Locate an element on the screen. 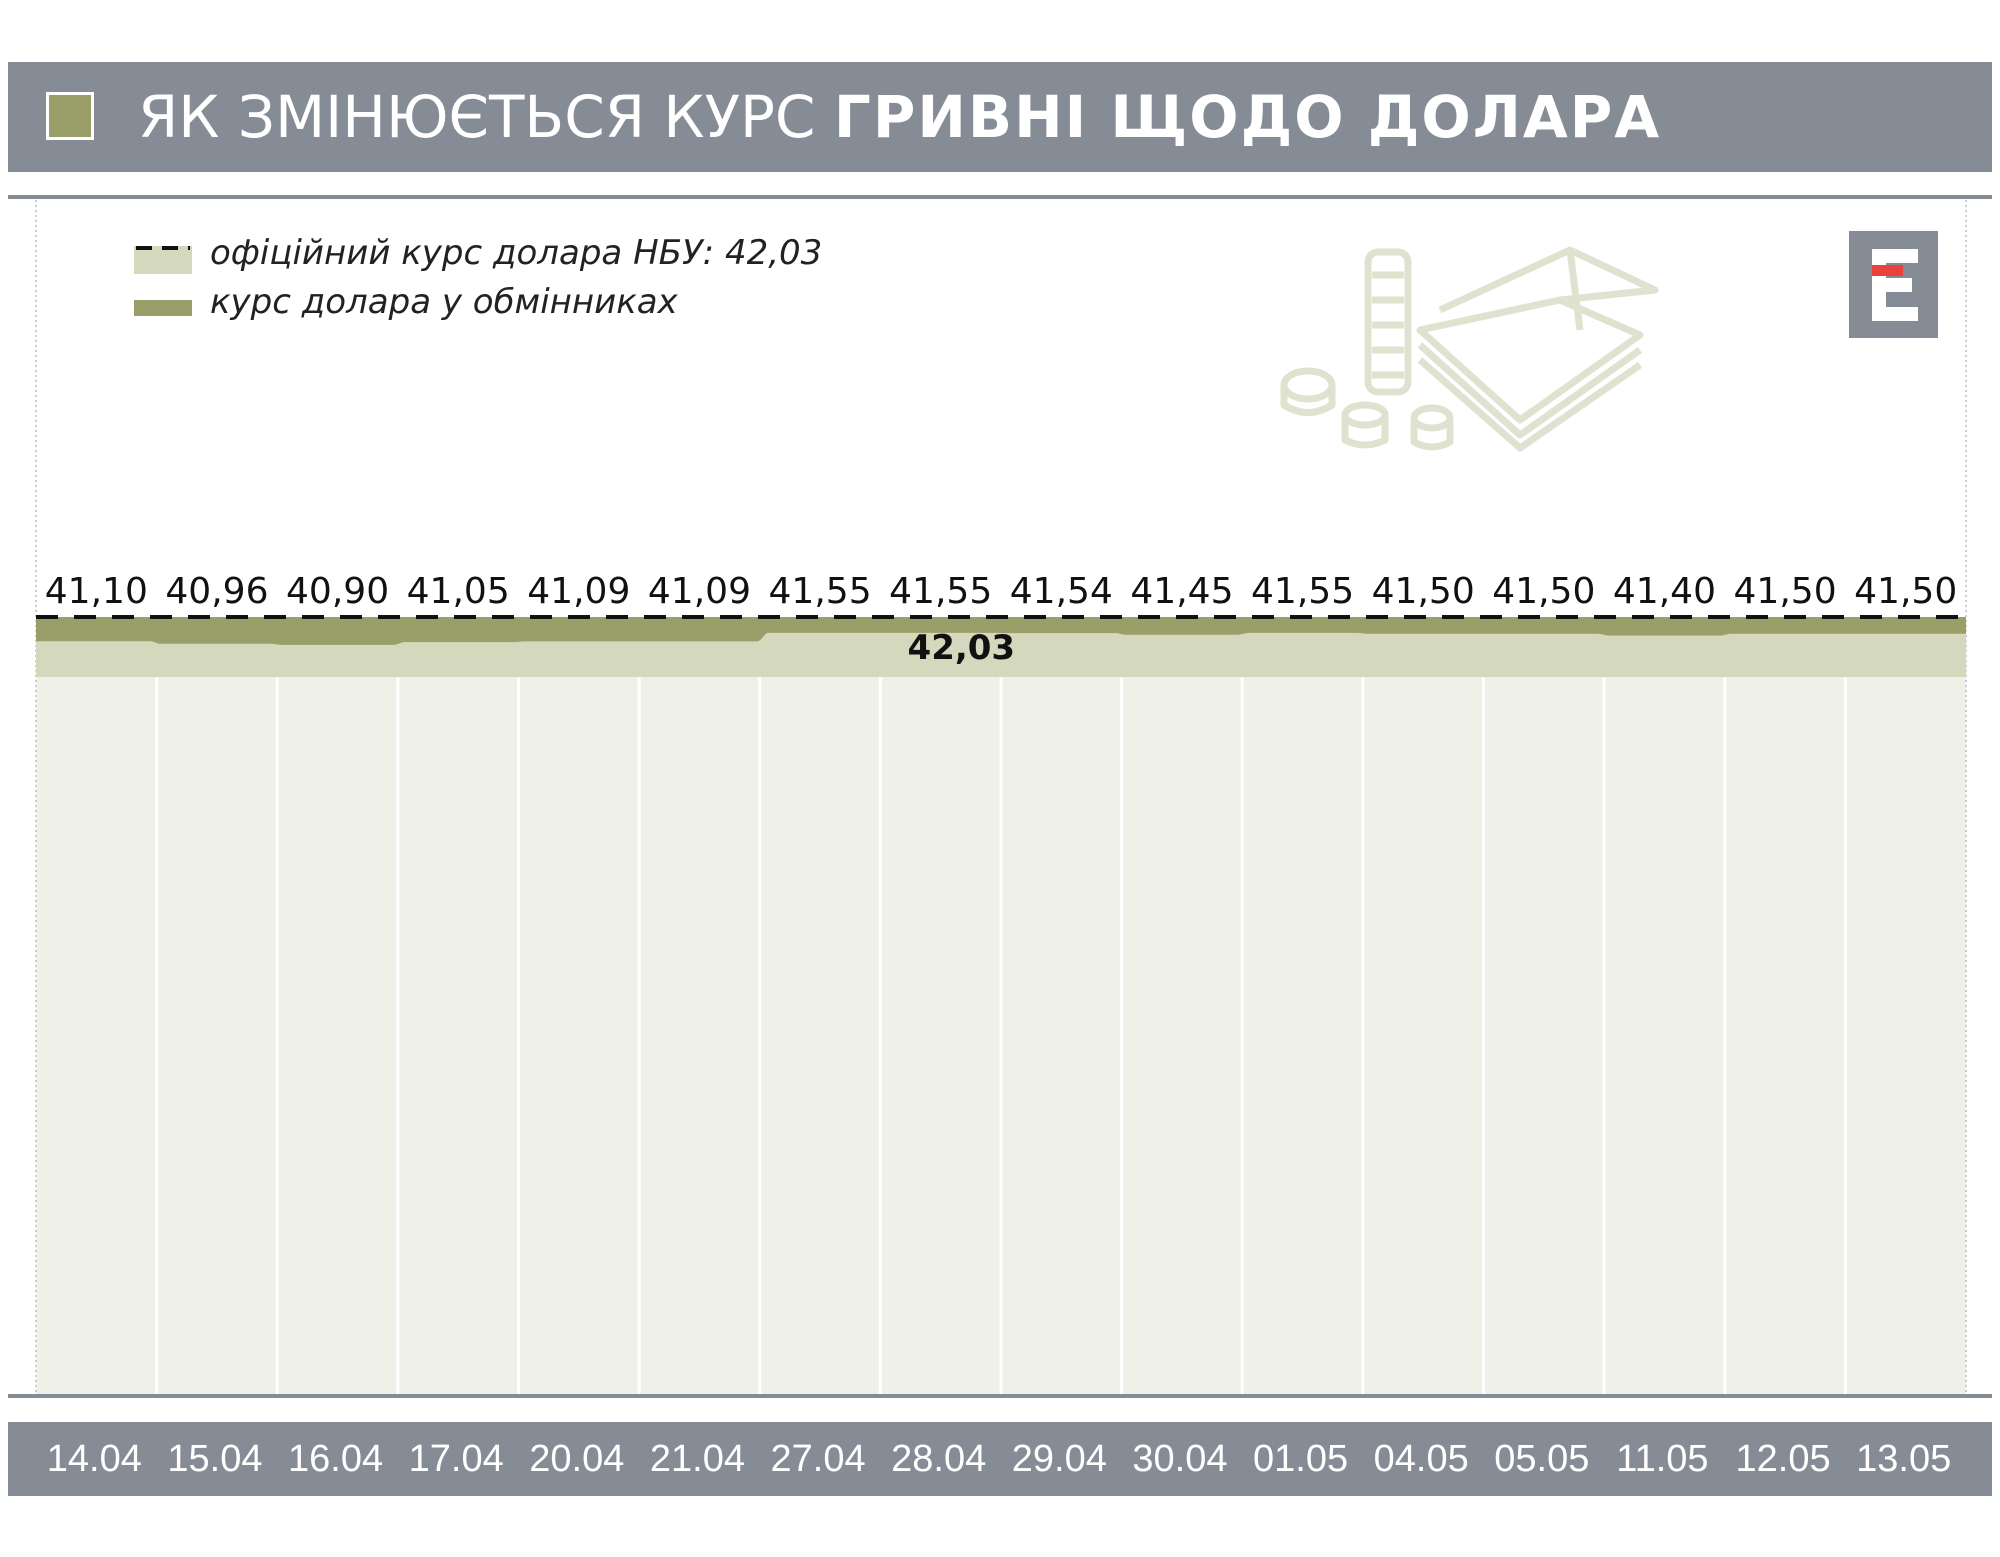 The image size is (2000, 1557). x-tick-label: 13.05 is located at coordinates (1904, 1459).